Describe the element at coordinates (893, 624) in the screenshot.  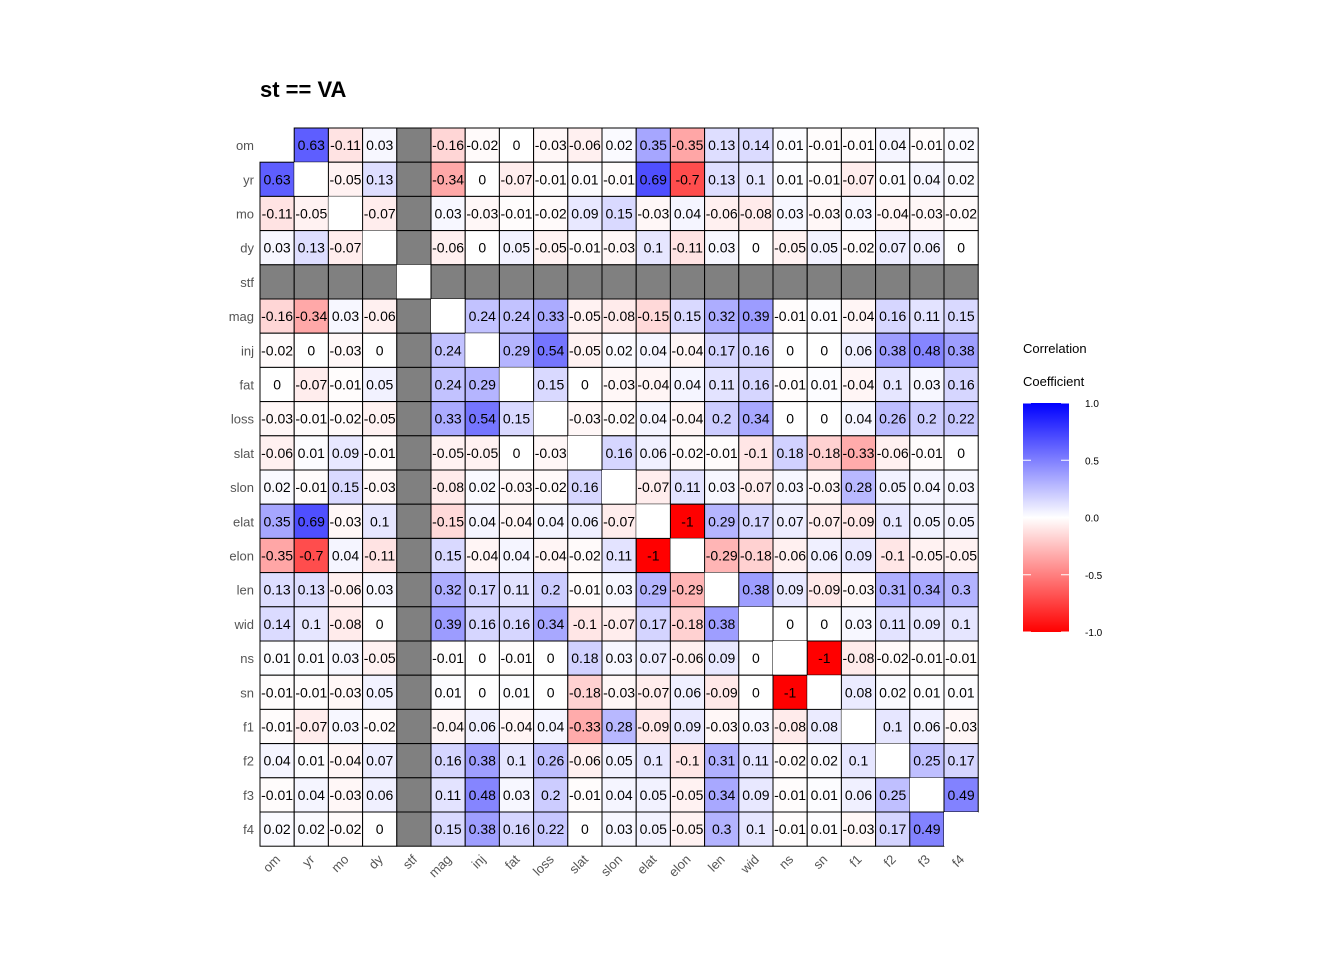
I see `cell-value-label: 0.11` at that location.